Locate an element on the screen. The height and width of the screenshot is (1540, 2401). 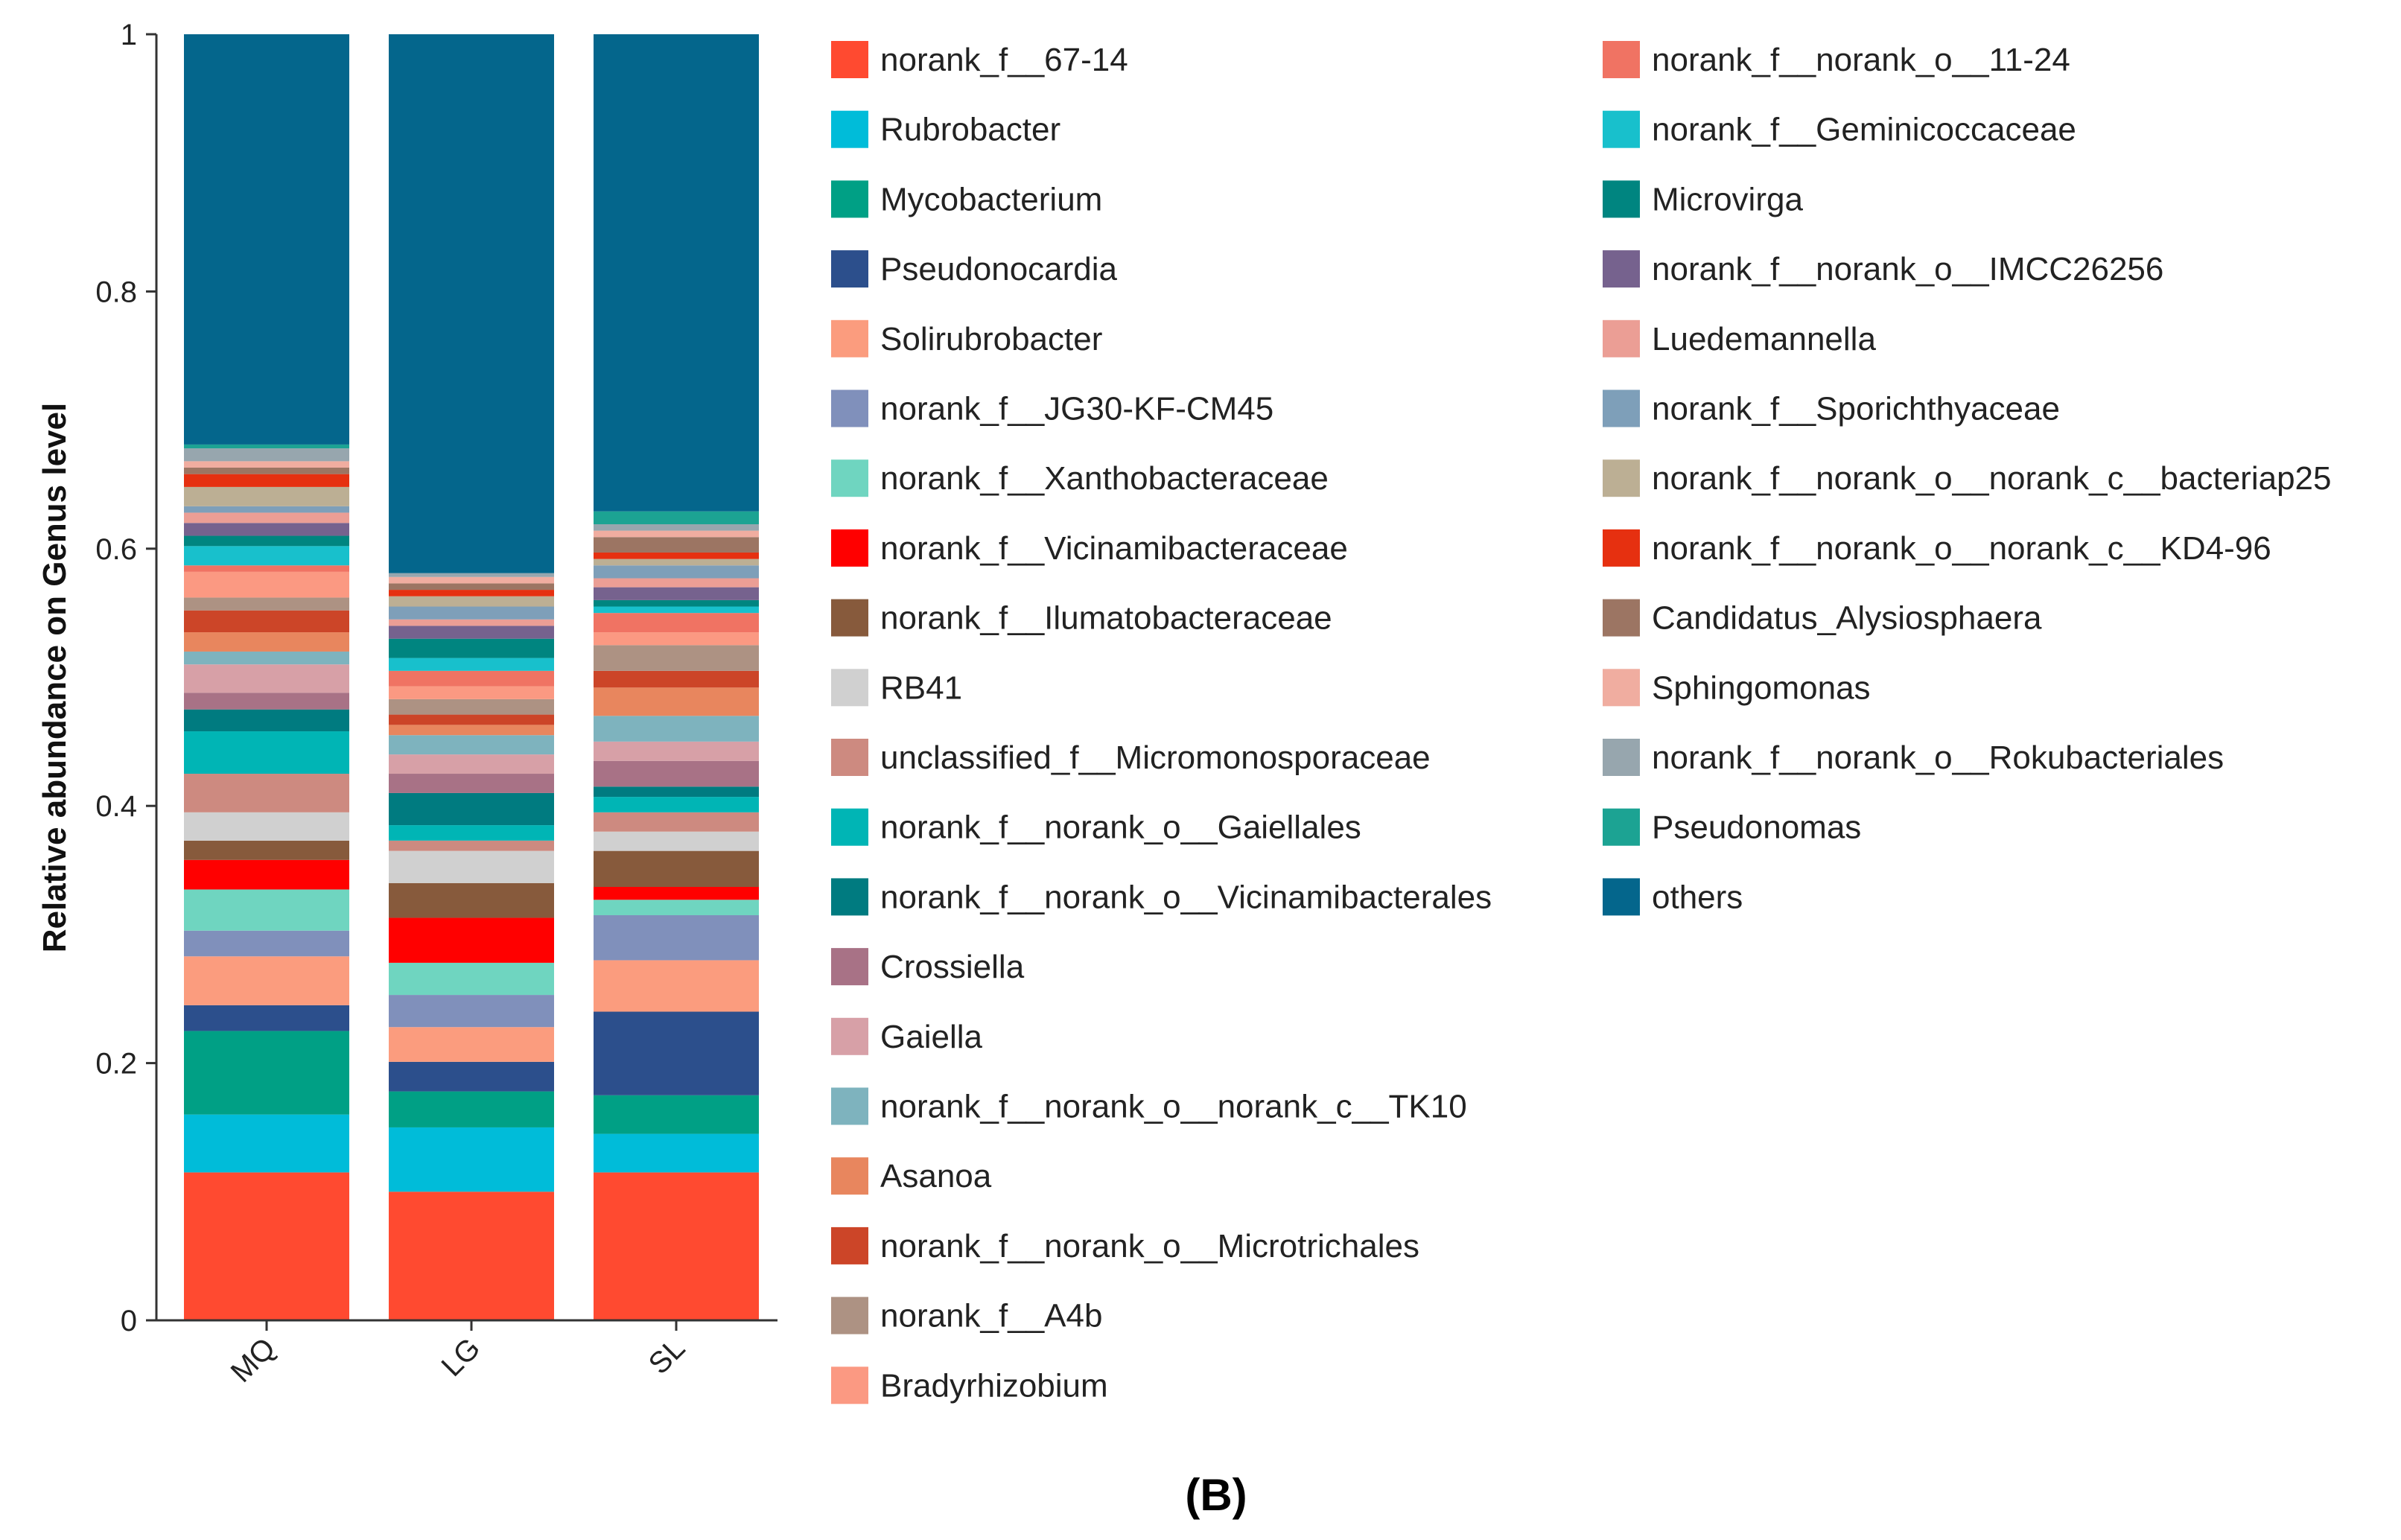
legend-label: Sphingomonas is located at coordinates (1762, 687).